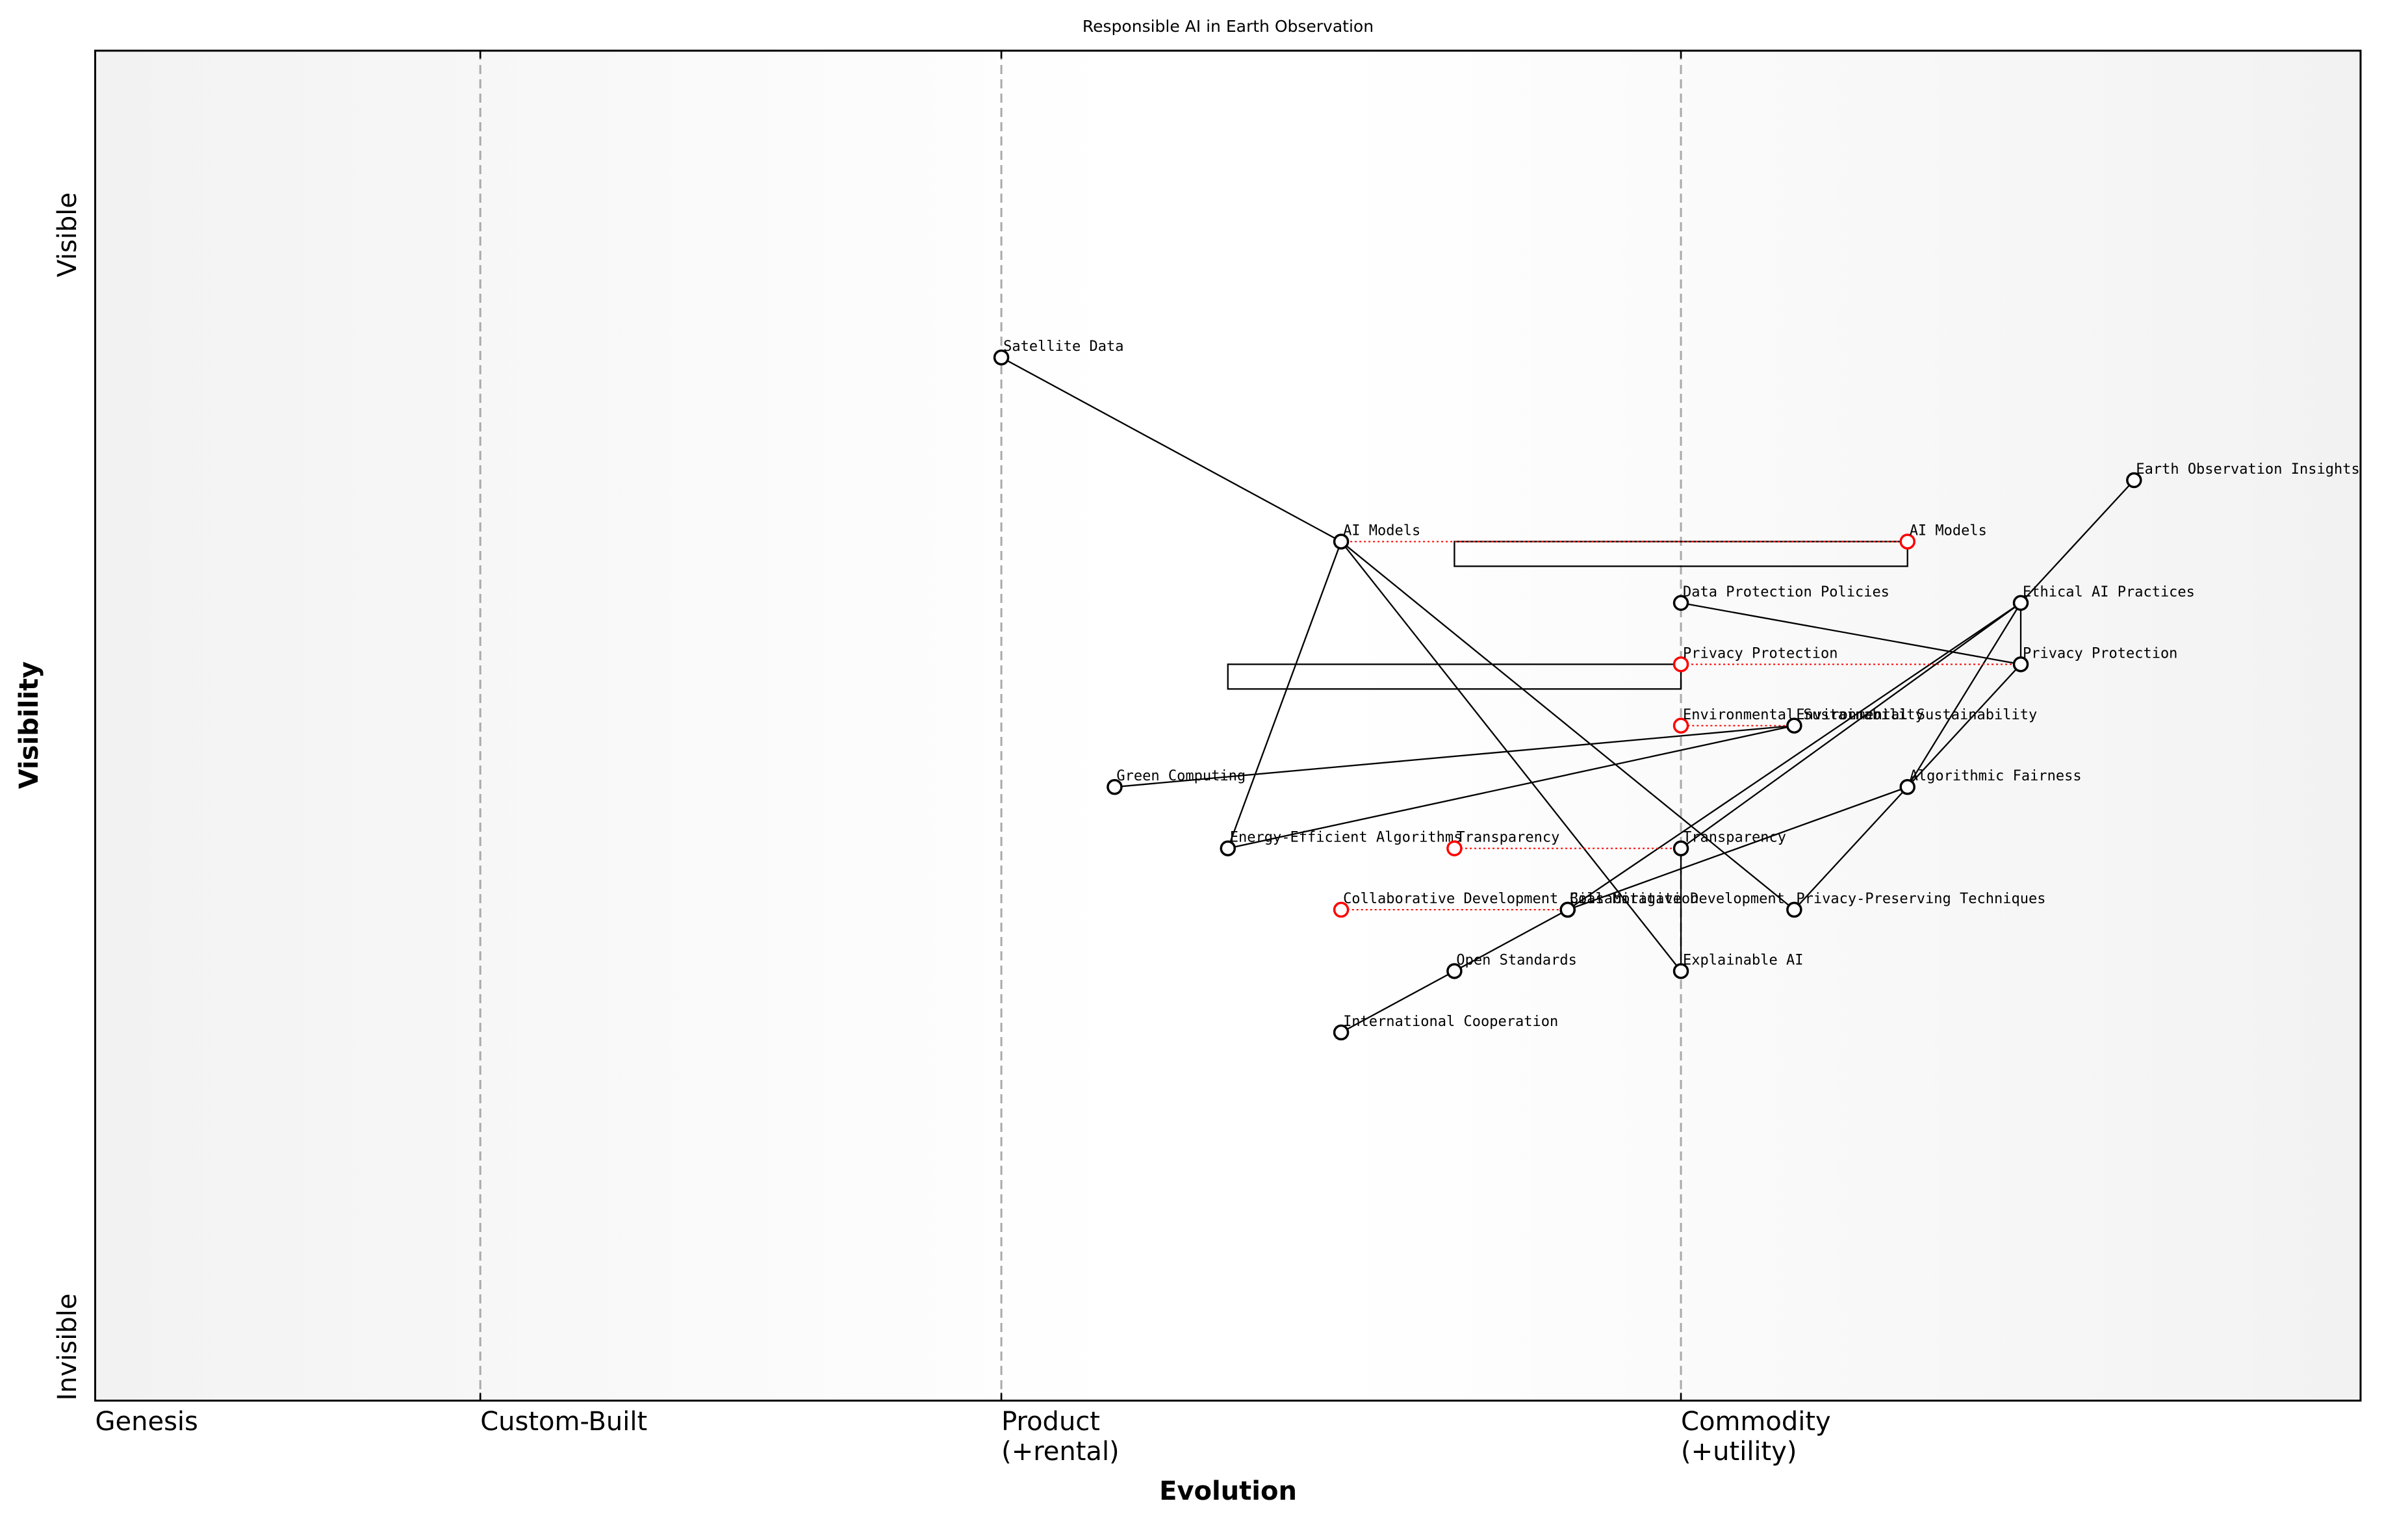 This screenshot has height=1527, width=2408. What do you see at coordinates (1063, 347) in the screenshot?
I see `component-label: Satellite Data` at bounding box center [1063, 347].